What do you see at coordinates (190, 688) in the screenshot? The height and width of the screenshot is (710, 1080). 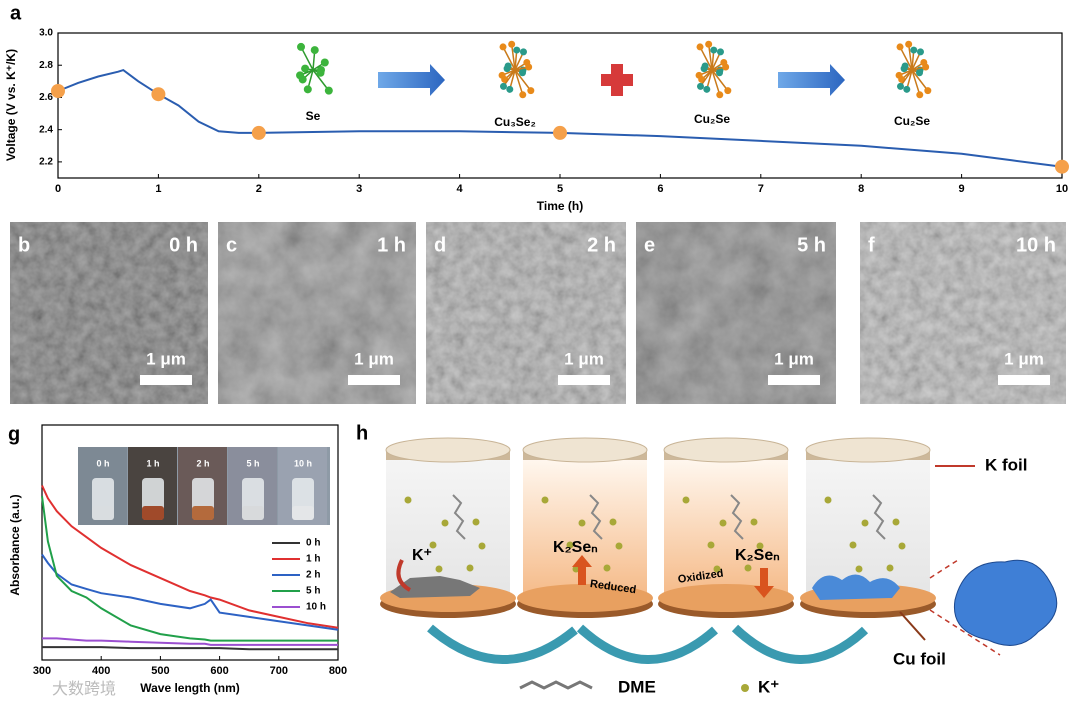 I see `x-axis-label: Wave length (nm)` at bounding box center [190, 688].